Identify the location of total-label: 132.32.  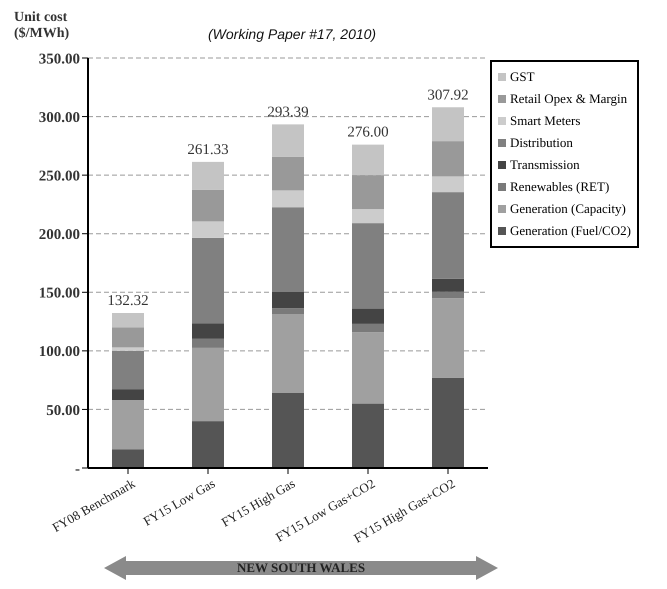
(128, 300).